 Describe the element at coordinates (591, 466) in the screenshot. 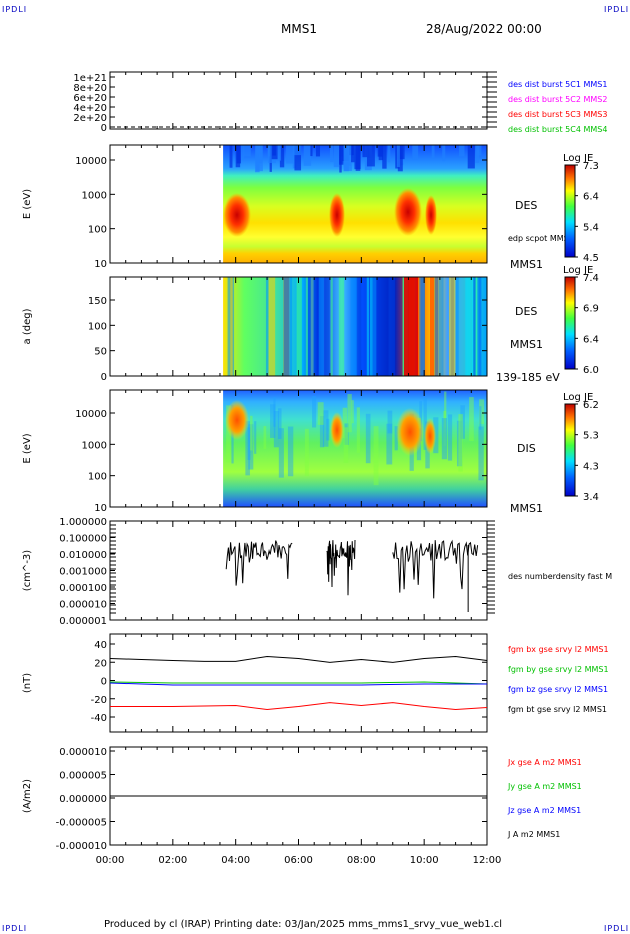

I see `dis-energy-colorbar-tick-label: 4.3` at that location.